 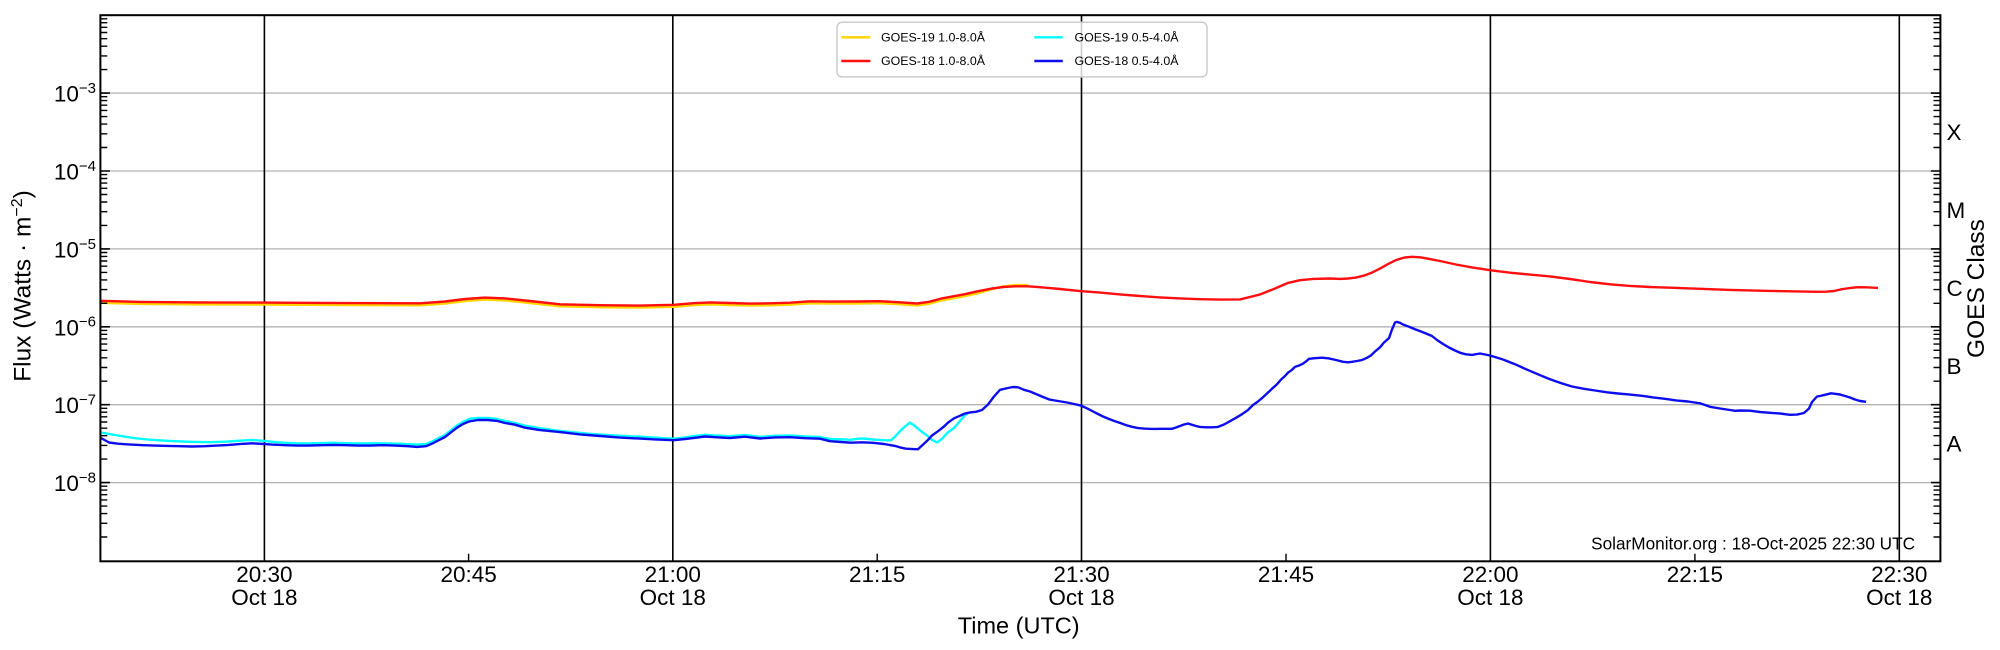 What do you see at coordinates (1954, 444) in the screenshot?
I see `svg-text: A` at bounding box center [1954, 444].